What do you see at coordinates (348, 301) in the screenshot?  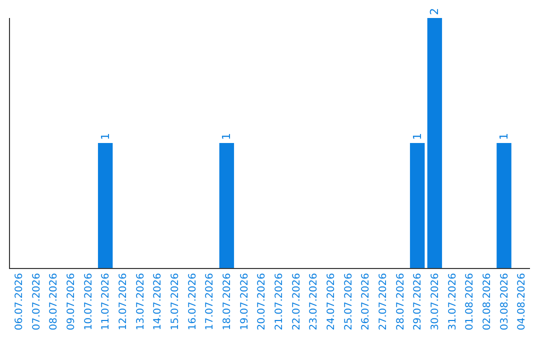 I see `x-tick-label: 25.07.2026` at bounding box center [348, 301].